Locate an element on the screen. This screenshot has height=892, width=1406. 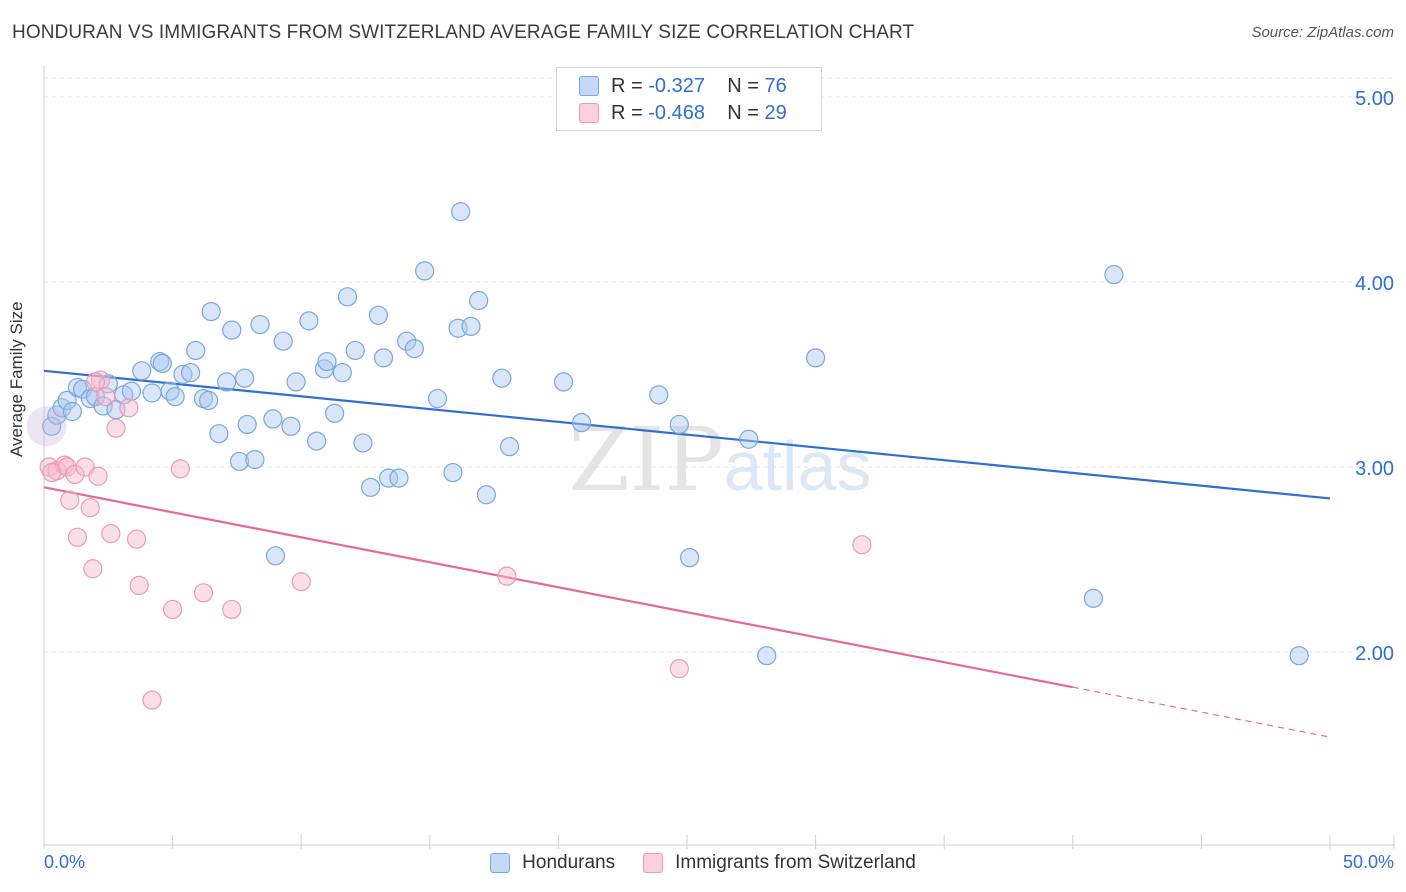
legend-row-switzerland: R = -0.468 N = 29 is located at coordinates (683, 113).